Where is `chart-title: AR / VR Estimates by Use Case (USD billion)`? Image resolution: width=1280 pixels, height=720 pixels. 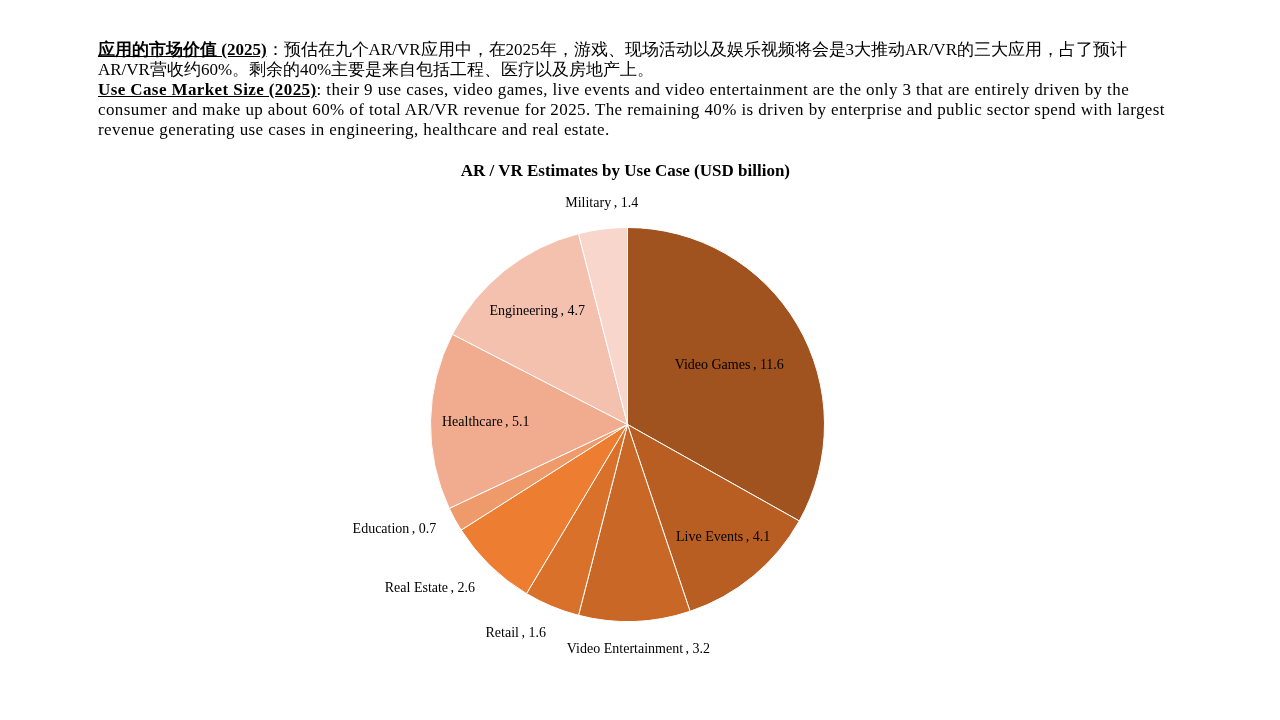
chart-title: AR / VR Estimates by Use Case (USD billion) is located at coordinates (625, 170).